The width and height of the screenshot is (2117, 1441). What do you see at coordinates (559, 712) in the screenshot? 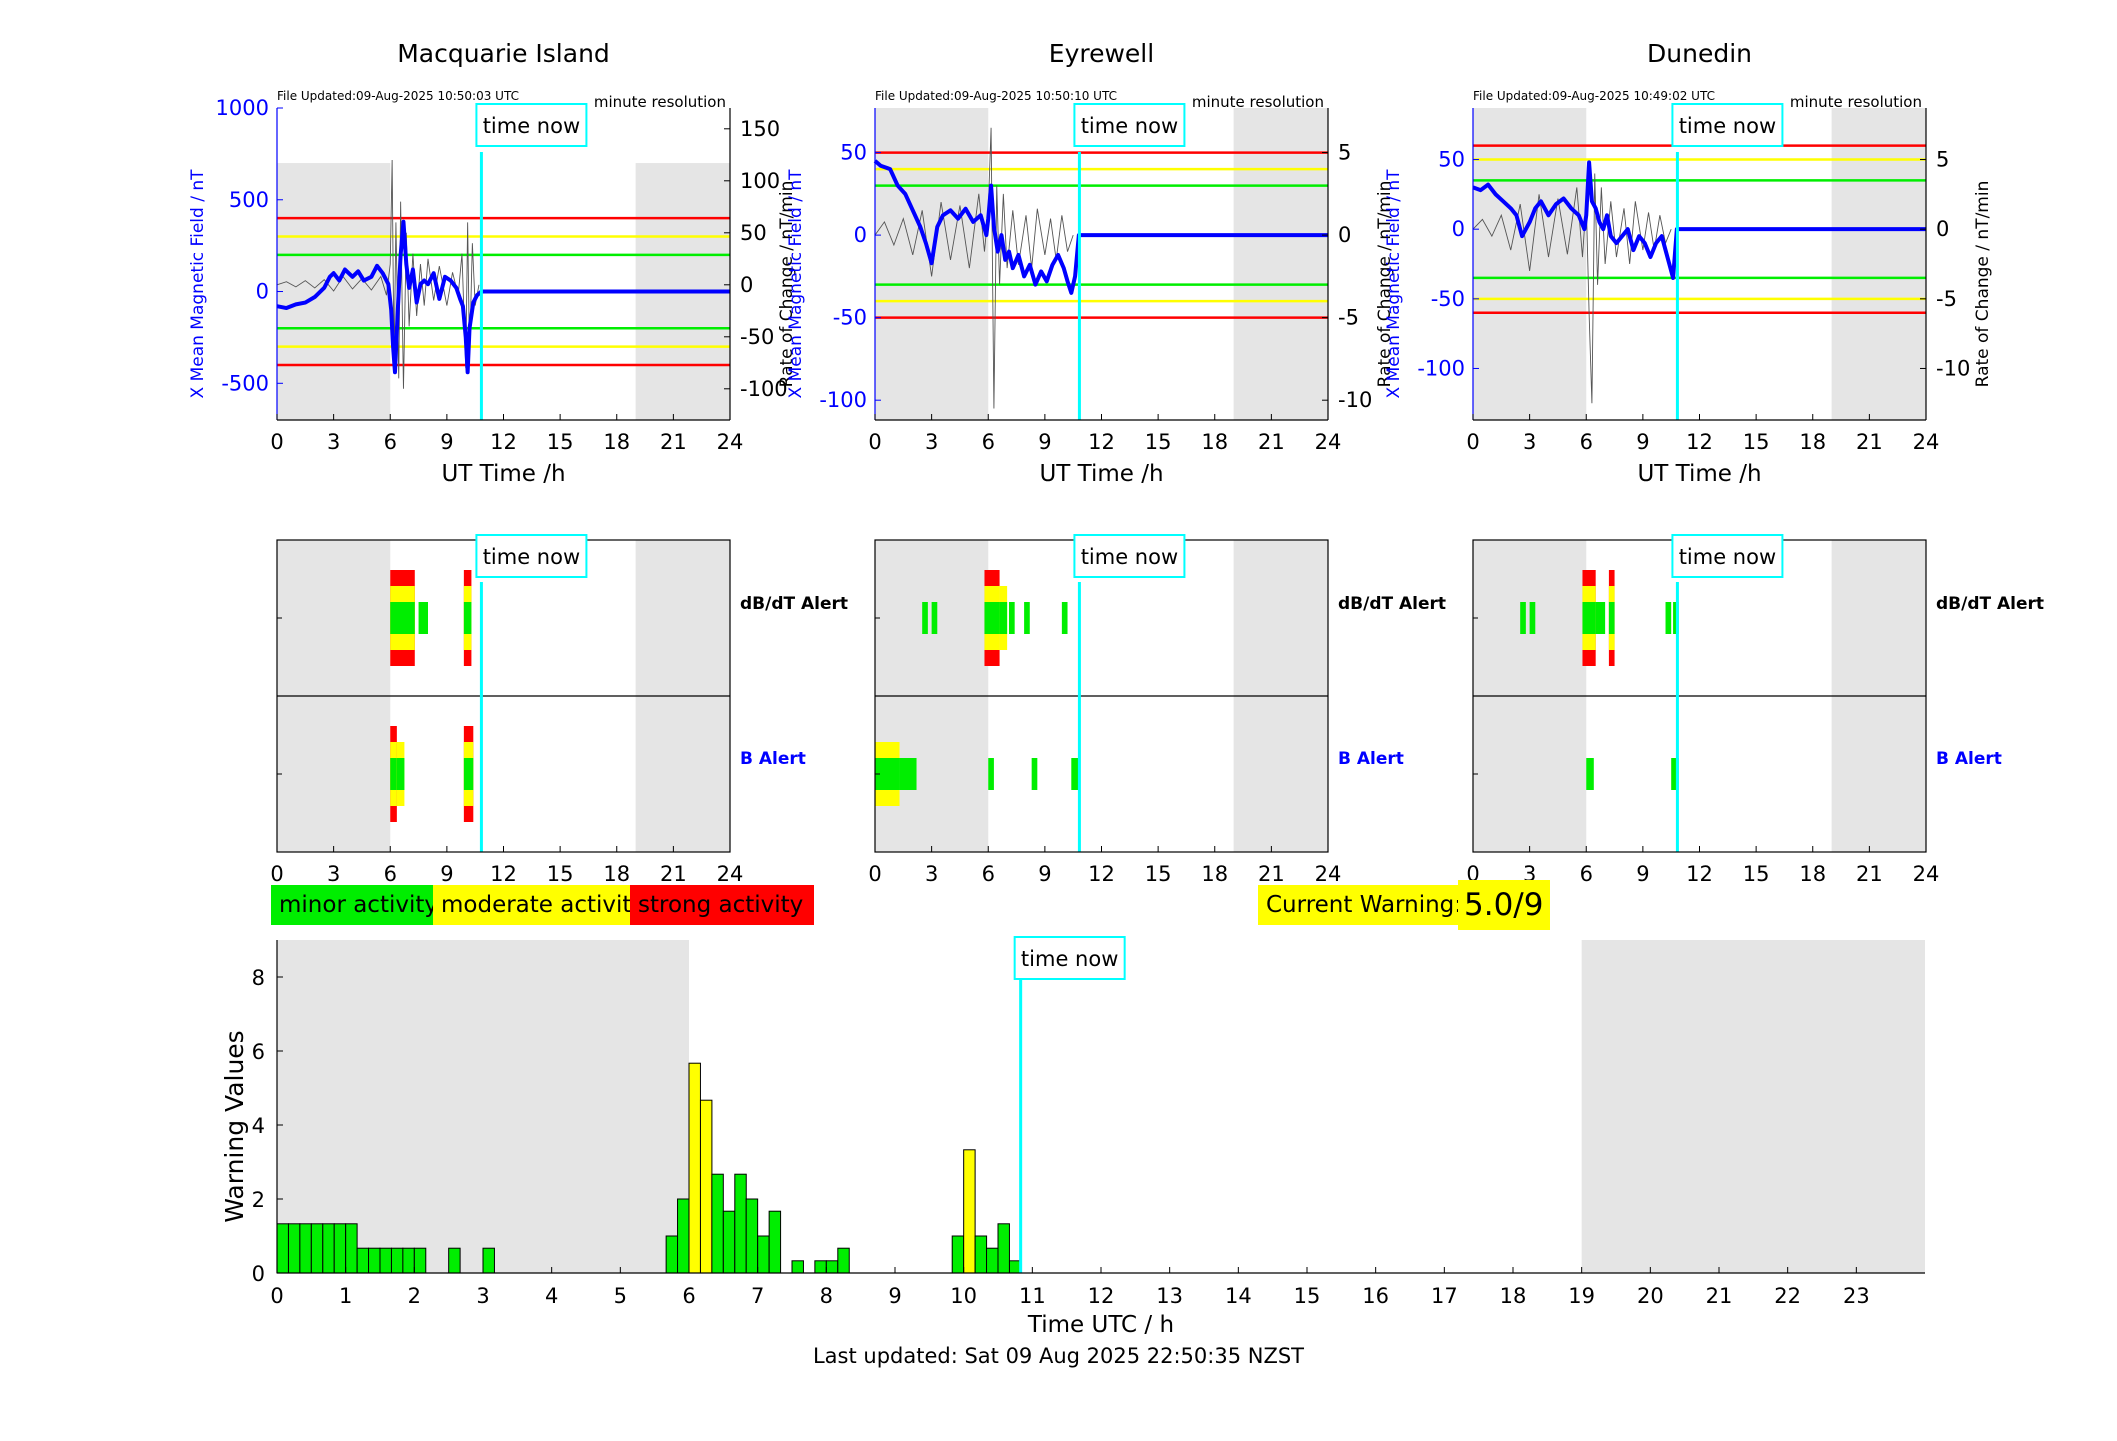
I see `station-alert-panel-1: dB/dT Alert B Alert 0 3 6 9 12 15 18 21 24` at bounding box center [559, 712].